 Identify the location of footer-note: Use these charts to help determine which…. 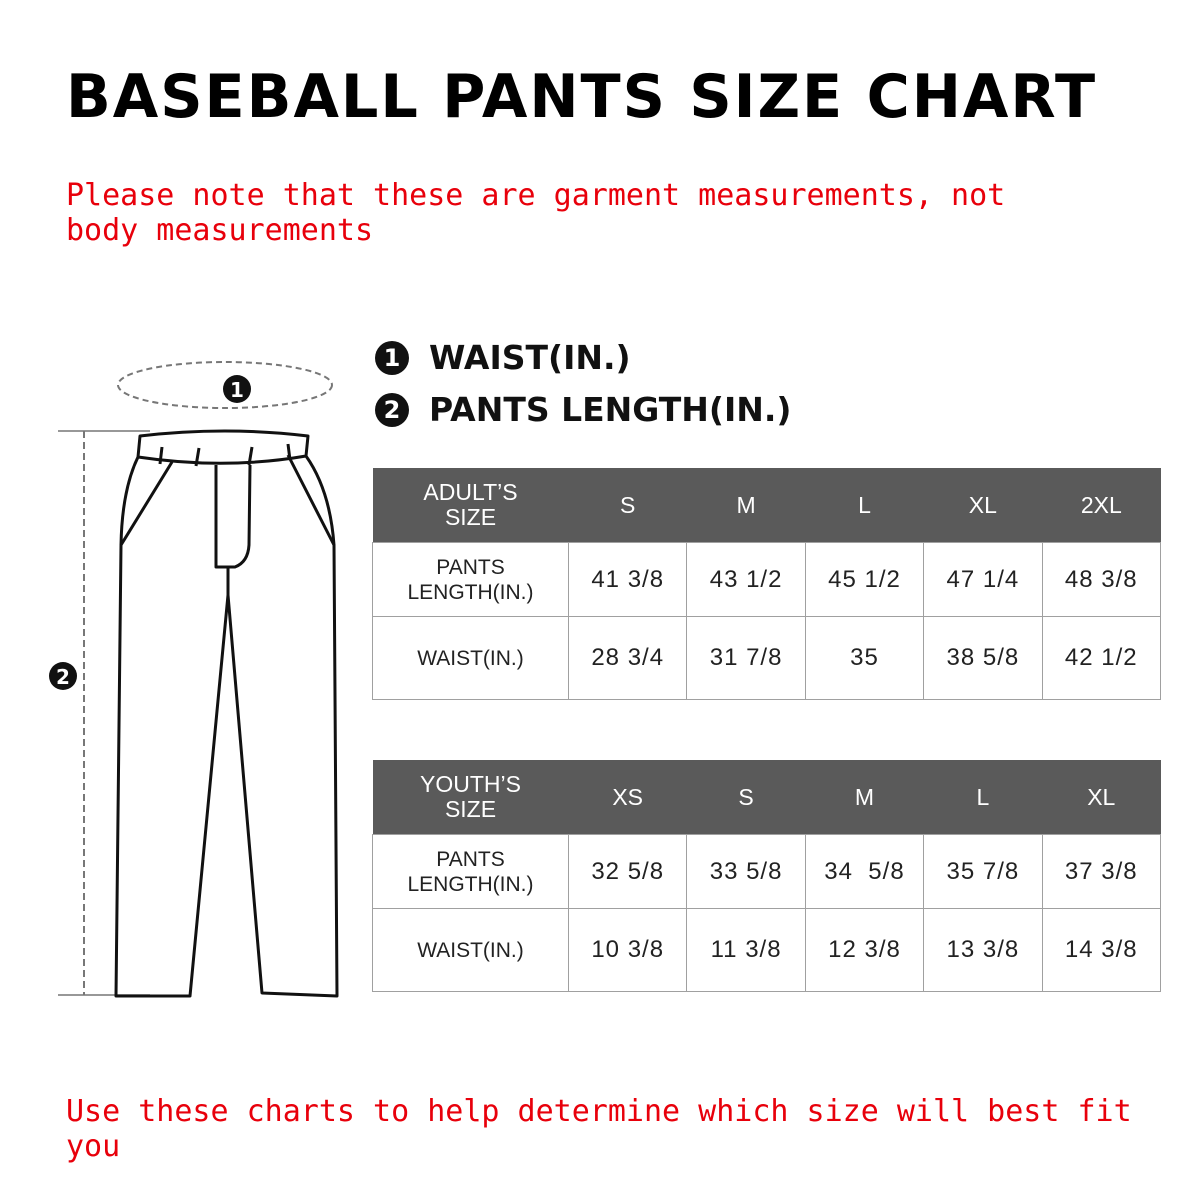
(599, 1129).